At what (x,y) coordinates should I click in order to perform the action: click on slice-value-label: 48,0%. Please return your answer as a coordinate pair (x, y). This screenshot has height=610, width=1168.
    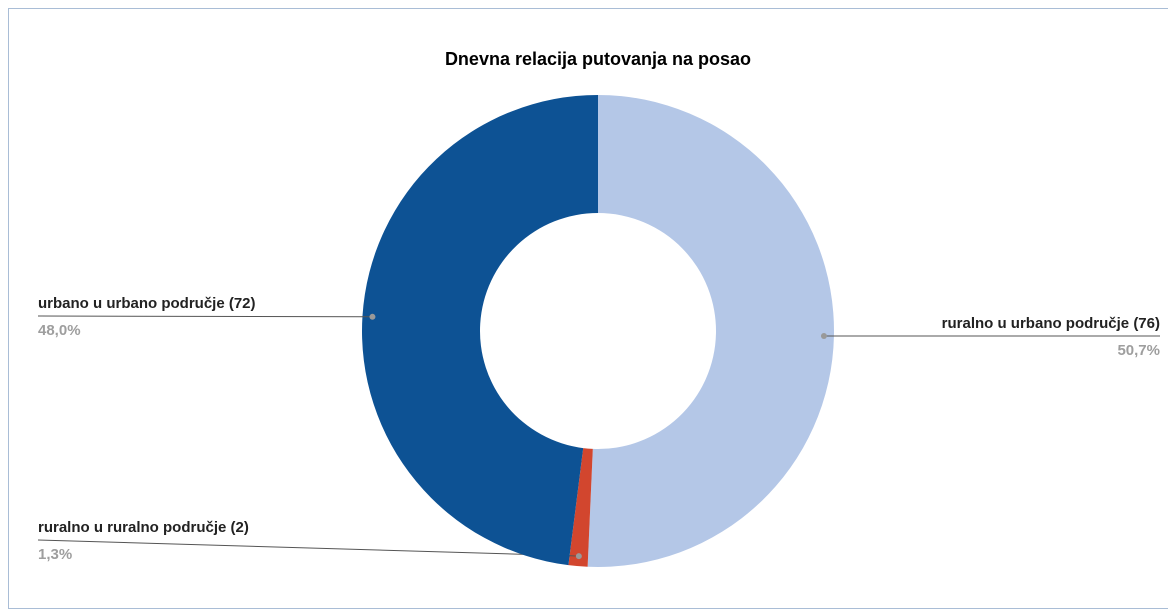
    Looking at the image, I should click on (59, 330).